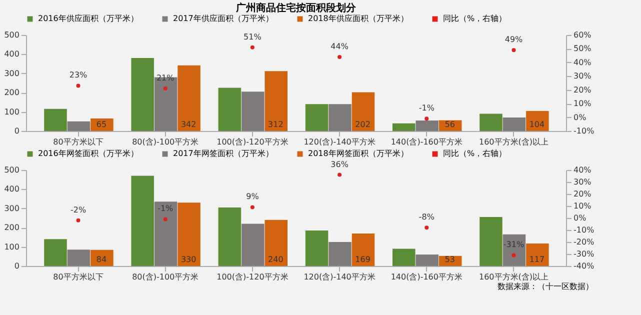 The width and height of the screenshot is (641, 315). Describe the element at coordinates (276, 124) in the screenshot. I see `data-label: 312` at that location.